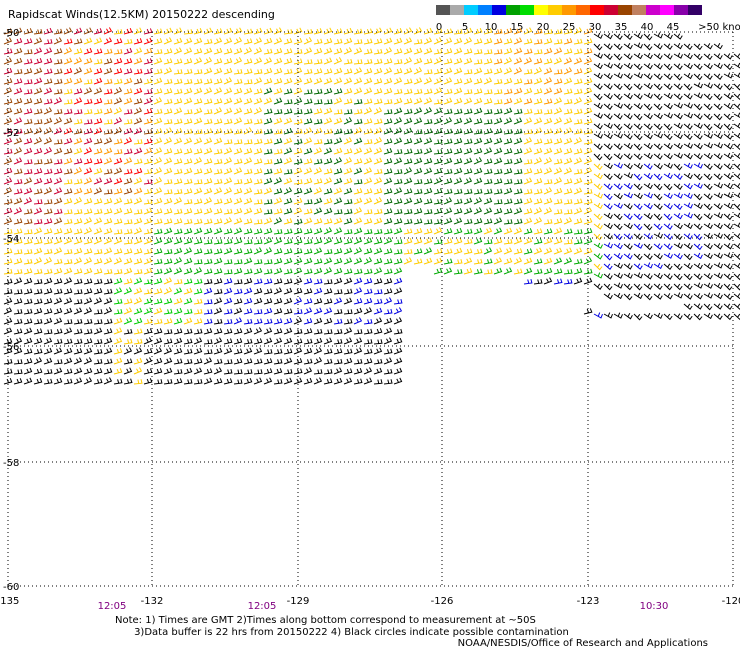  I want to click on latitude-label: -52, so click(11, 133).